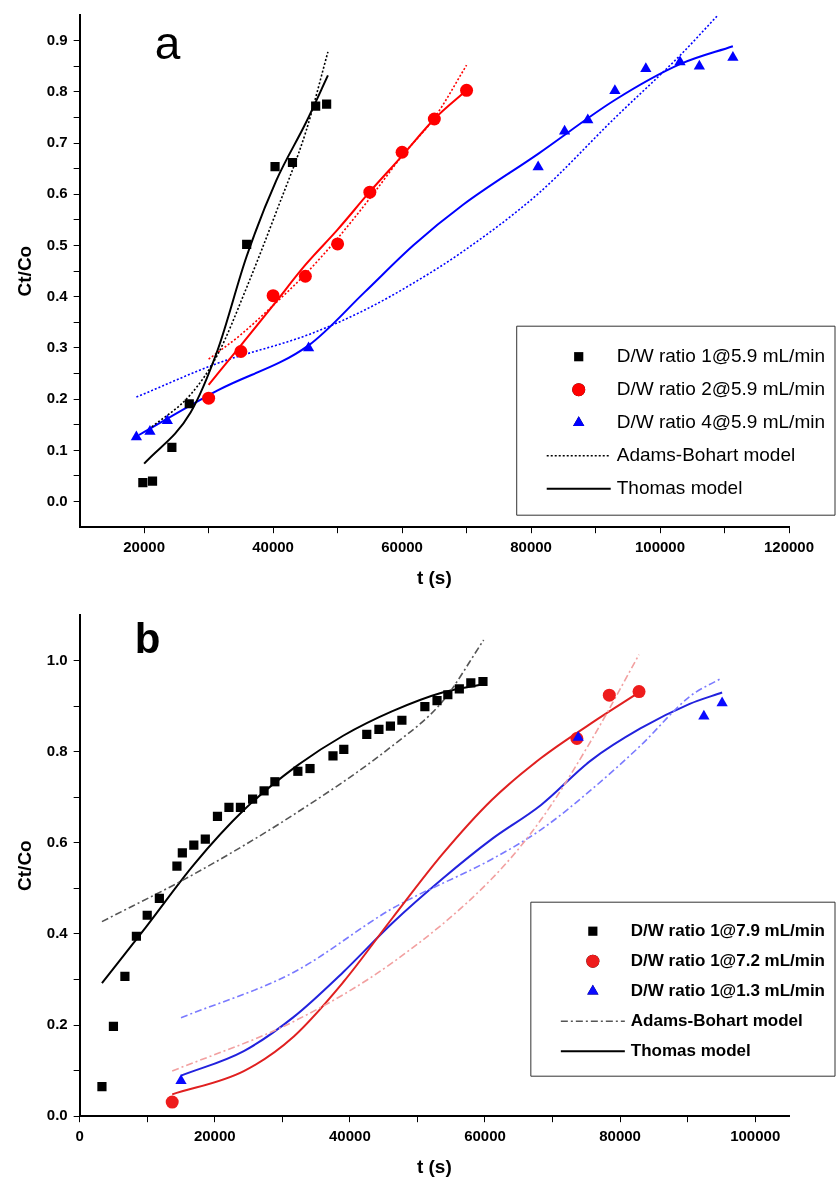 The height and width of the screenshot is (1189, 839). Describe the element at coordinates (57, 193) in the screenshot. I see `y-tick-label: 0.6` at that location.